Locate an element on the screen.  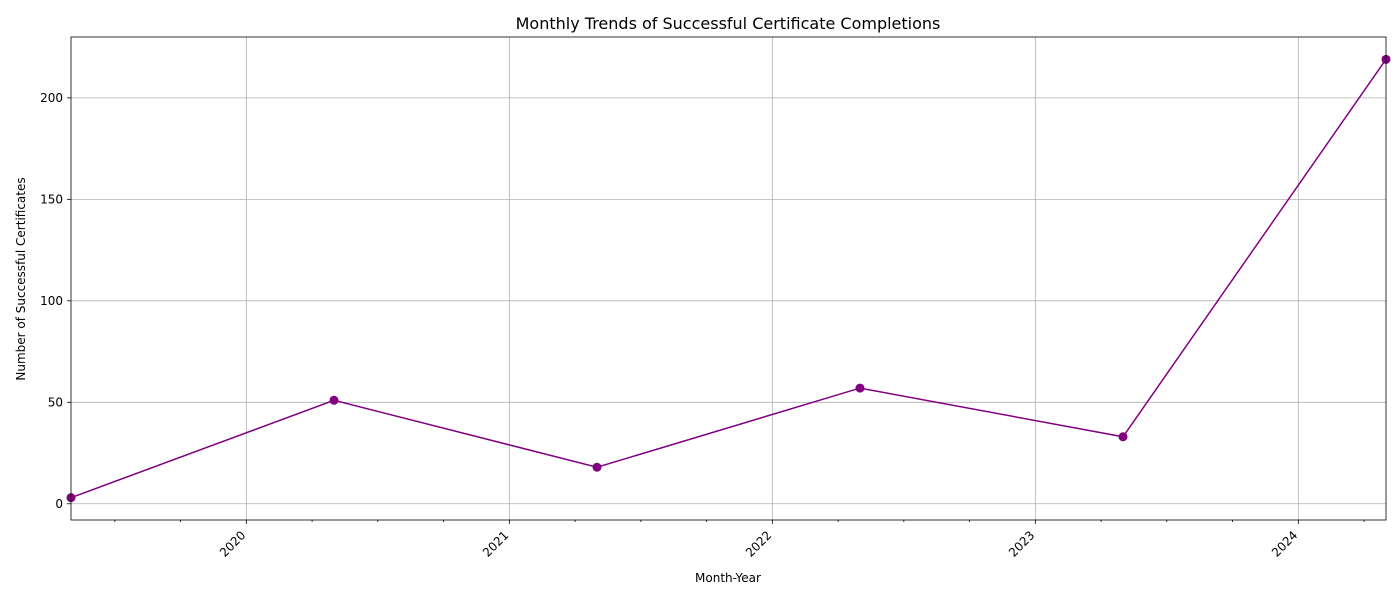
y-tick-label: 50 is located at coordinates (55, 402).